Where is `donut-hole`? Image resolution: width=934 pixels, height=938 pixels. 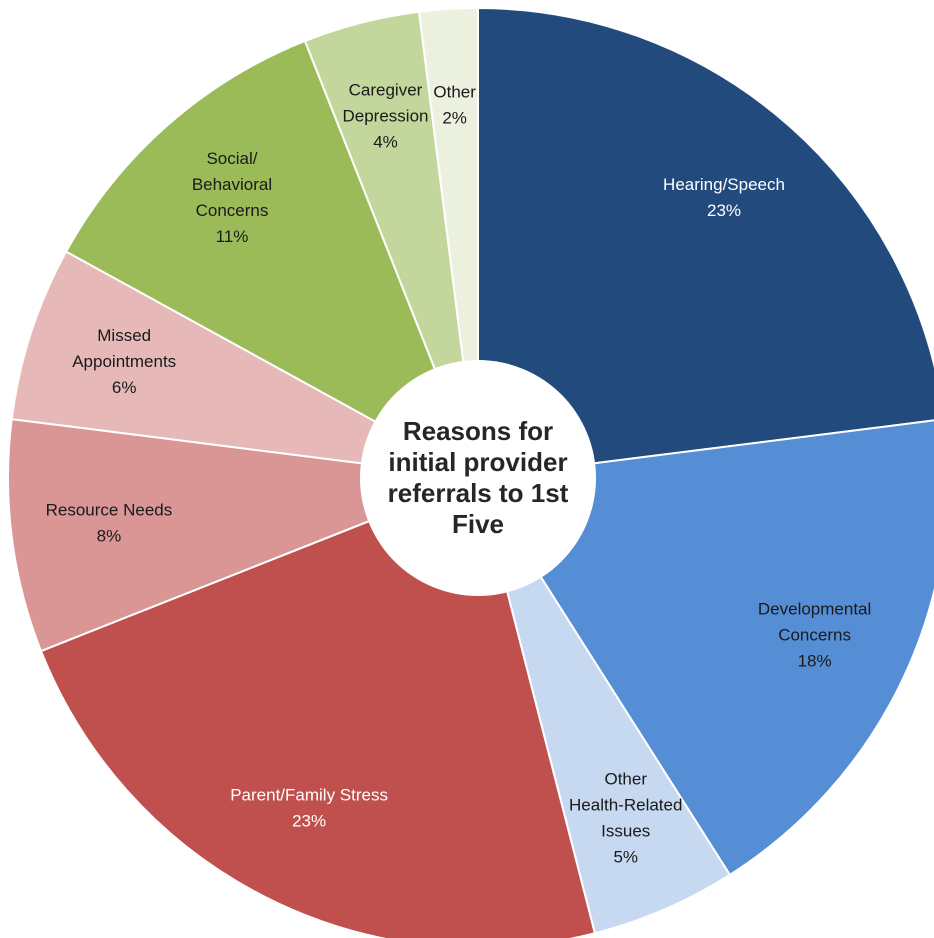 donut-hole is located at coordinates (478, 478).